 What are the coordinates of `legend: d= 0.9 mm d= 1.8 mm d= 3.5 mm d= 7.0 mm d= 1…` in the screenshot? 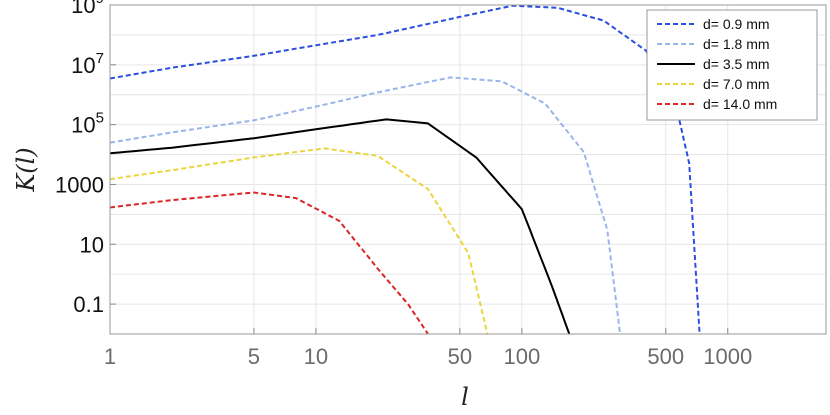 It's located at (732, 65).